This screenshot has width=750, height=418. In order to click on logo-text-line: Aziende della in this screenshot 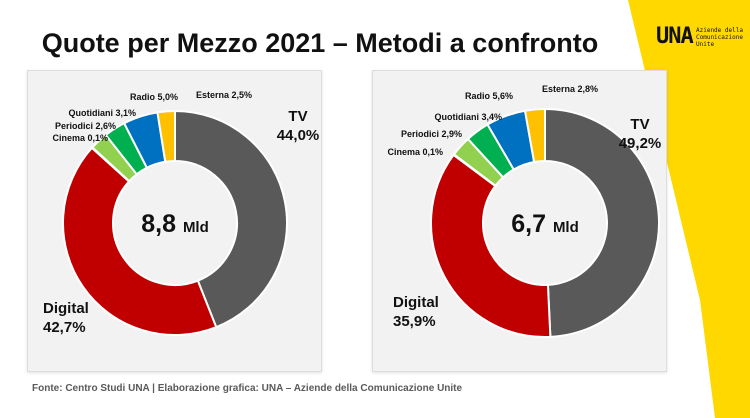, I will do `click(719, 30)`.